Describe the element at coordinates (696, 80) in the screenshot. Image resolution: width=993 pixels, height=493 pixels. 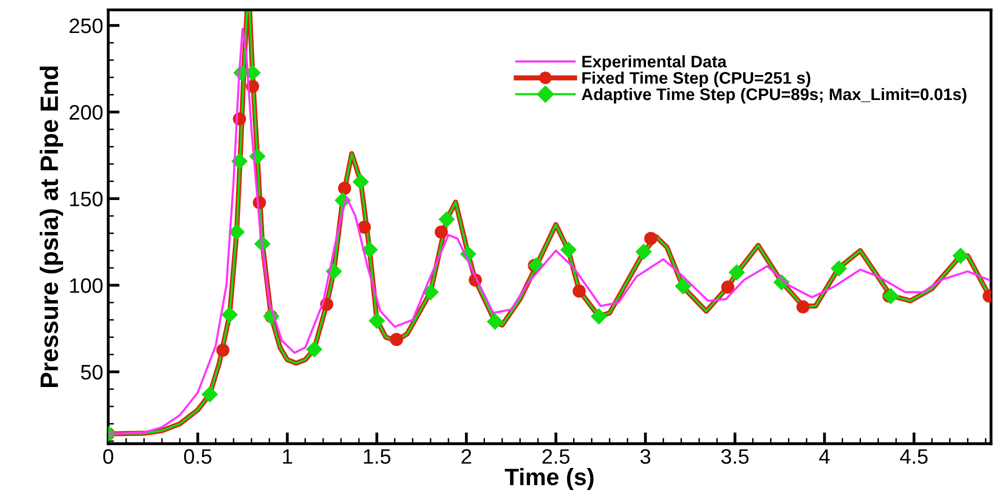
I see `legend-label: Fixed Time Step (CPU=251 s)` at that location.